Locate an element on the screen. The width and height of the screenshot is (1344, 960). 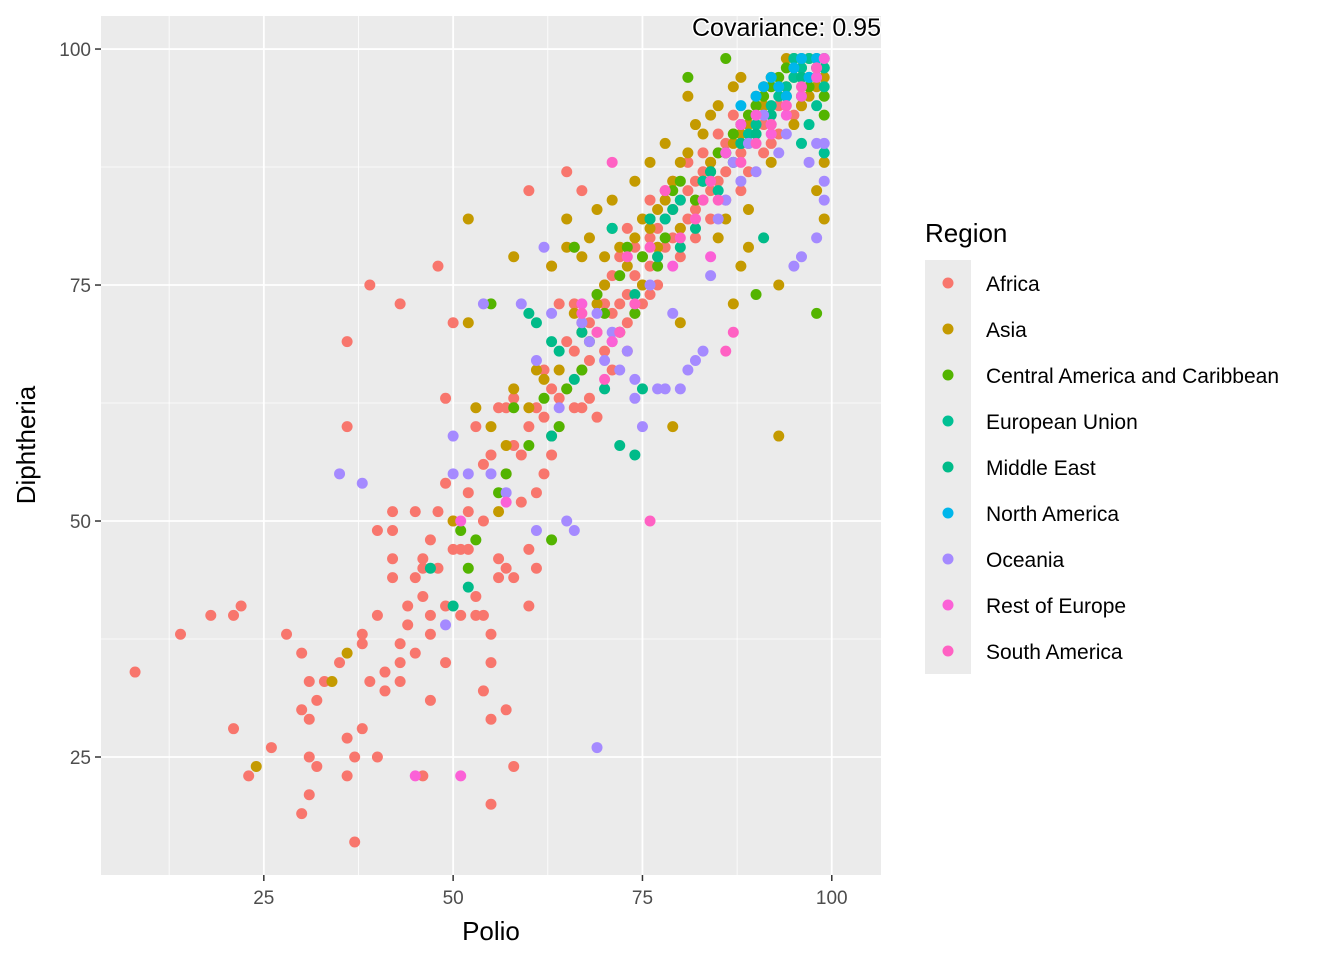
legend-title: Region is located at coordinates (966, 233).